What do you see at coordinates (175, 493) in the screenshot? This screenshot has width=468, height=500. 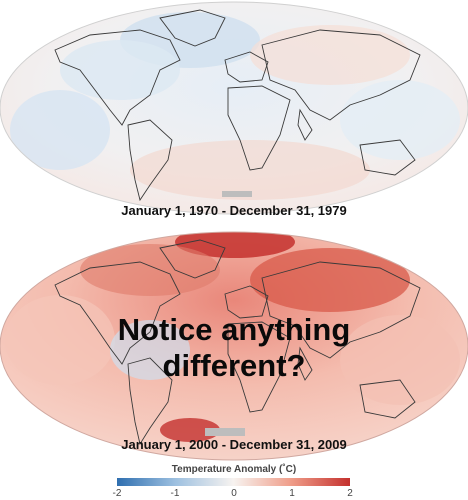 I see `legend-tick: -1` at bounding box center [175, 493].